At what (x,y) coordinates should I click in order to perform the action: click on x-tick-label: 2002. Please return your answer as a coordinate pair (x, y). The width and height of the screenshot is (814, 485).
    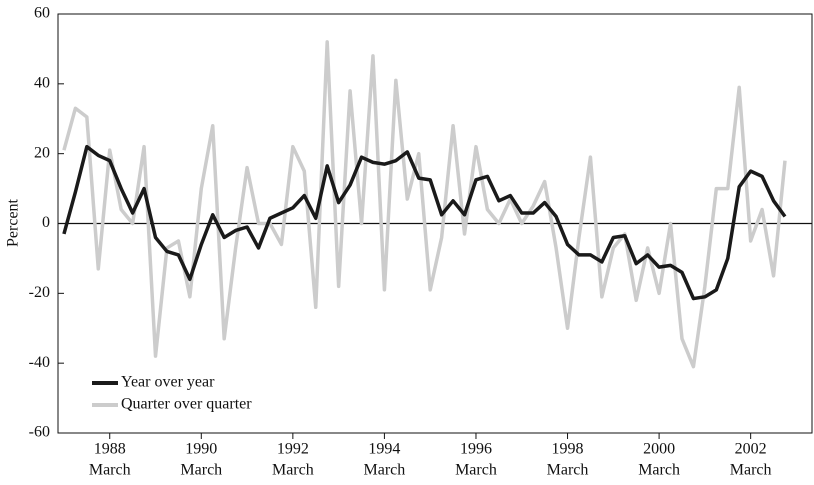
    Looking at the image, I should click on (751, 449).